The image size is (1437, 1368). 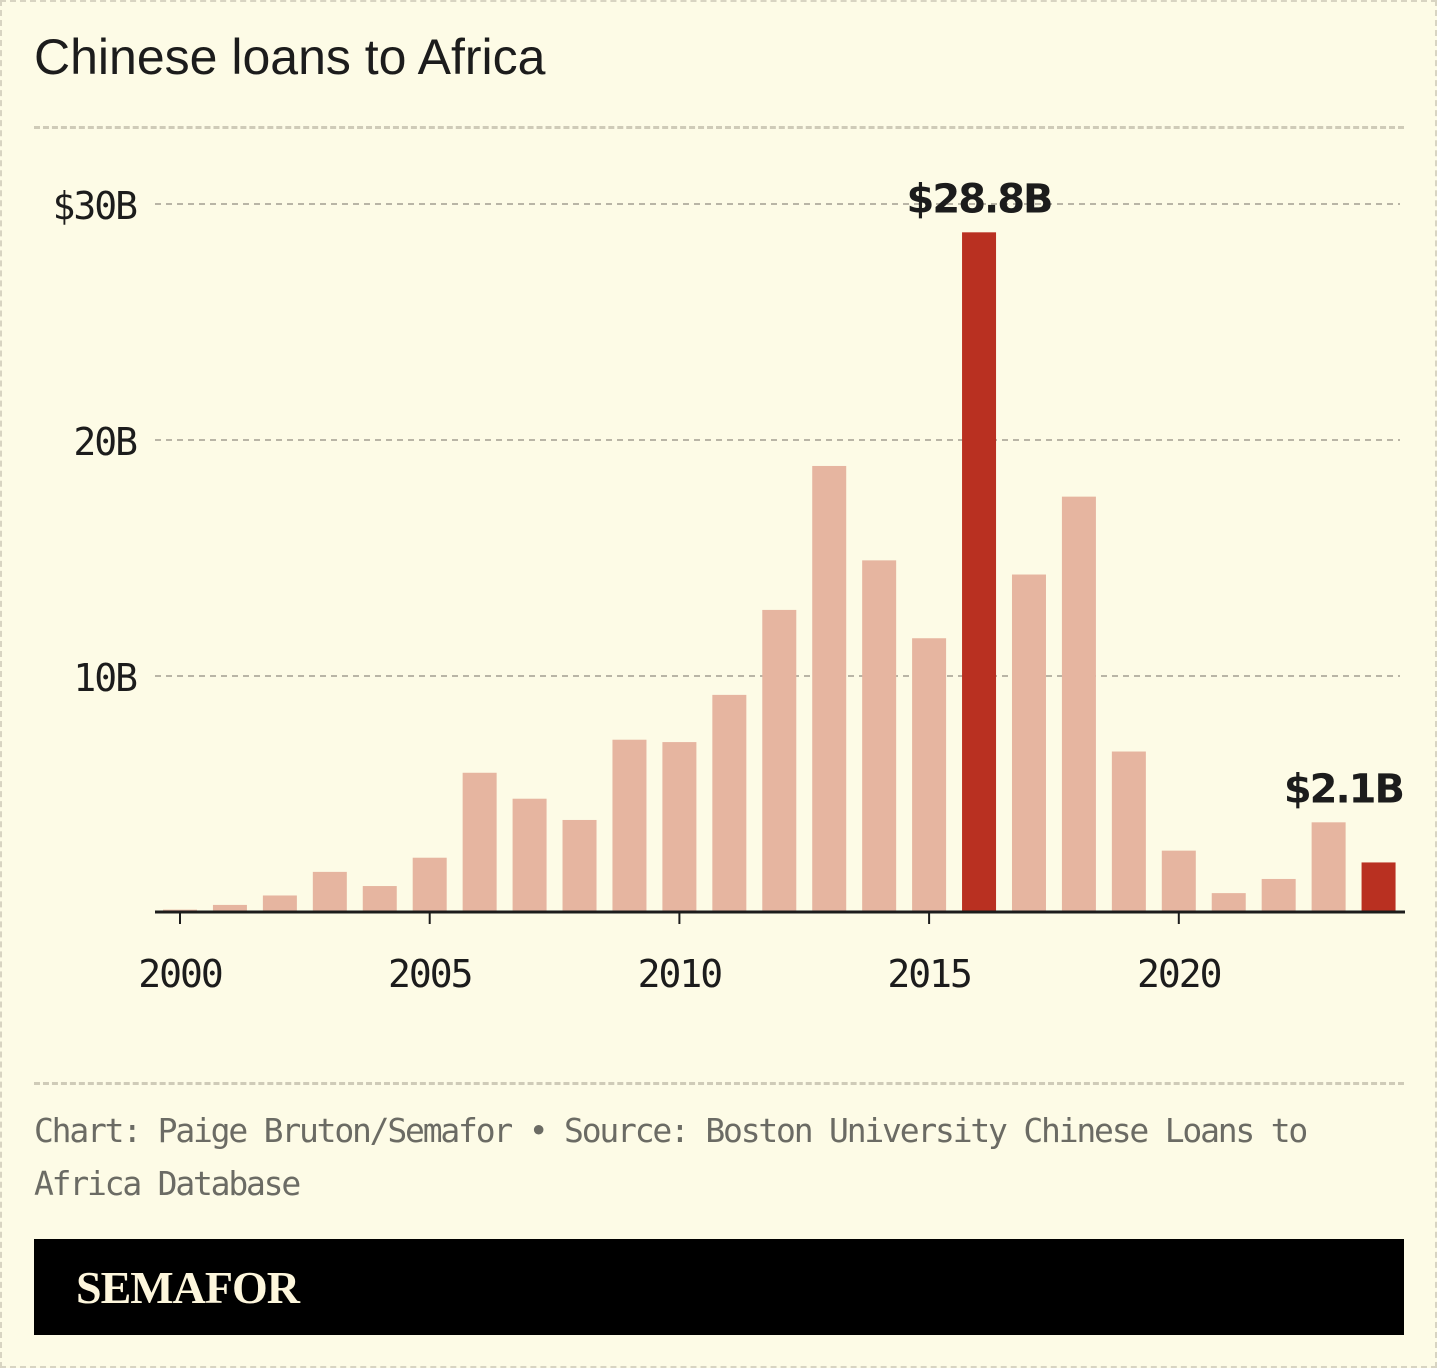 I want to click on bar-2007, so click(x=529, y=855).